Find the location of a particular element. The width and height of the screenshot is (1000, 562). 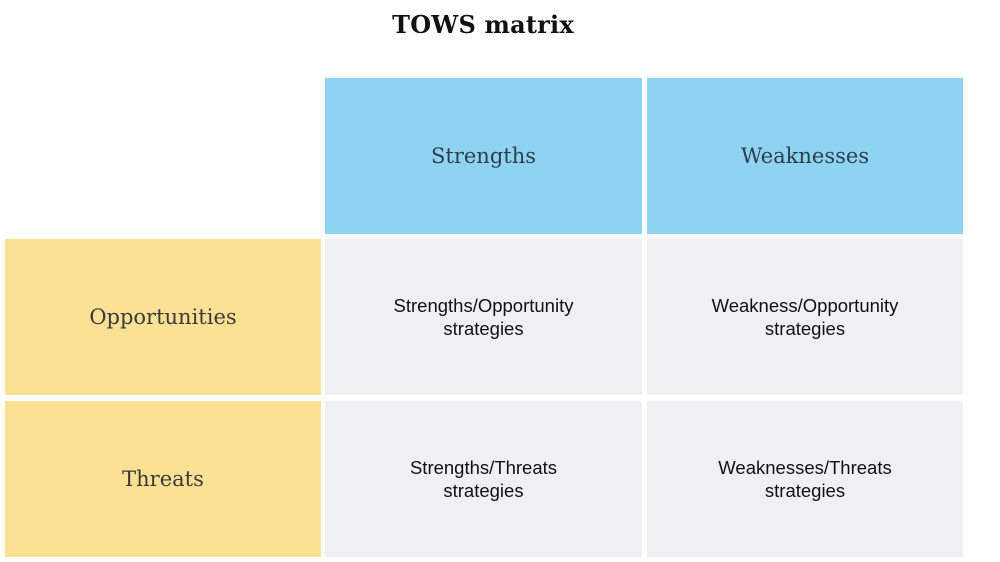

column-header-strengths: Strengths is located at coordinates (483, 156).